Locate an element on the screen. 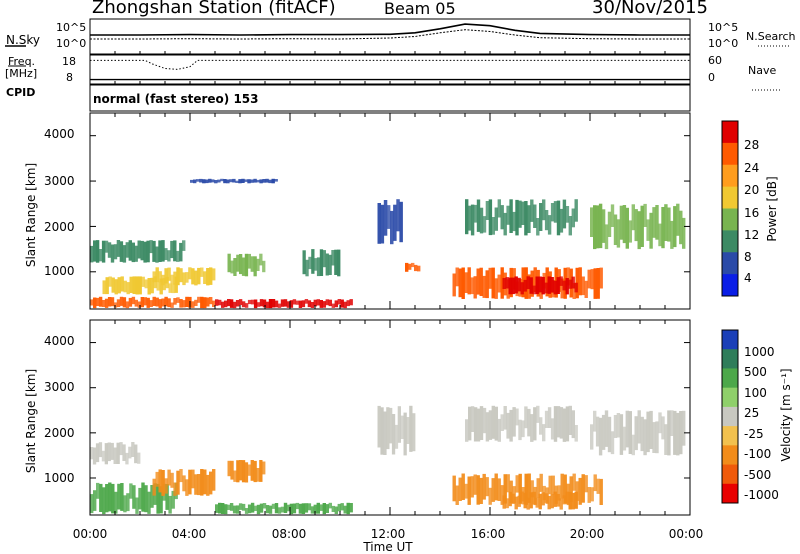 Image resolution: width=800 pixels, height=554 pixels. noise-left-tick-bottom: 10^0 is located at coordinates (71, 43).